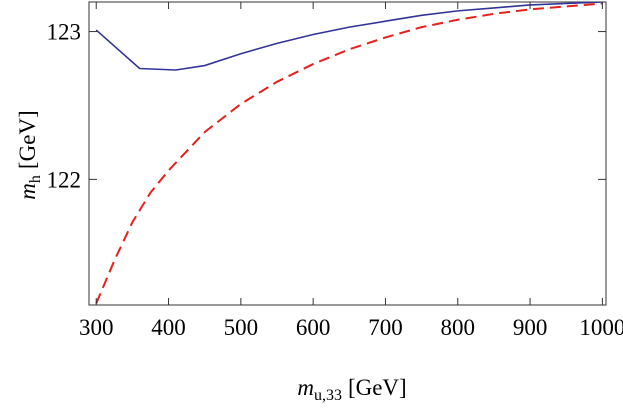  Describe the element at coordinates (64, 179) in the screenshot. I see `y-tick-label: 122` at that location.